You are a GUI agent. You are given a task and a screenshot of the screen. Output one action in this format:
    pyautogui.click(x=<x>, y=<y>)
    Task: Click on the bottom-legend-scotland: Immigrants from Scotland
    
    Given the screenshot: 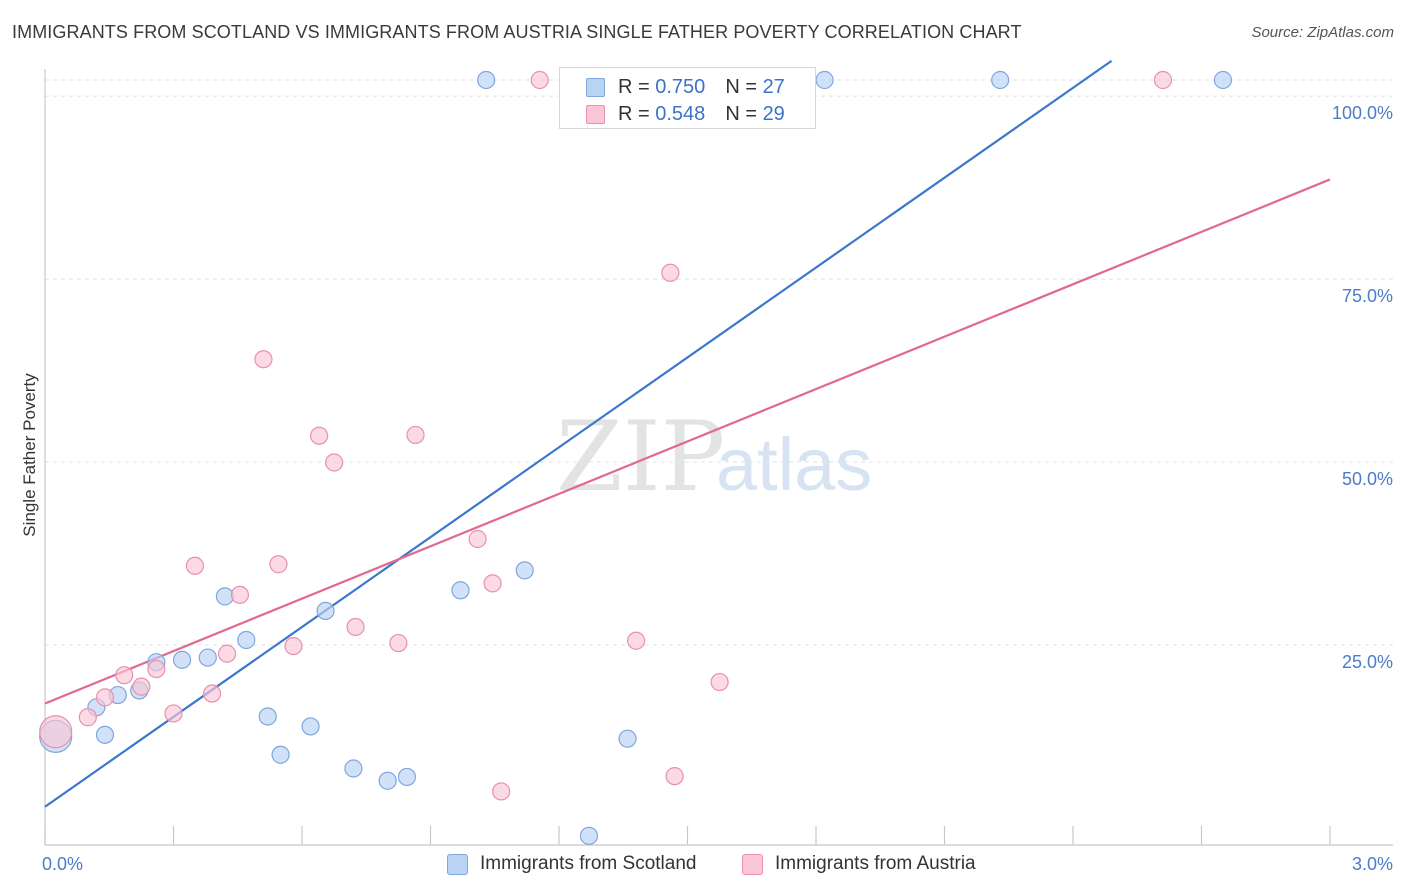 What is the action you would take?
    pyautogui.click(x=571, y=864)
    